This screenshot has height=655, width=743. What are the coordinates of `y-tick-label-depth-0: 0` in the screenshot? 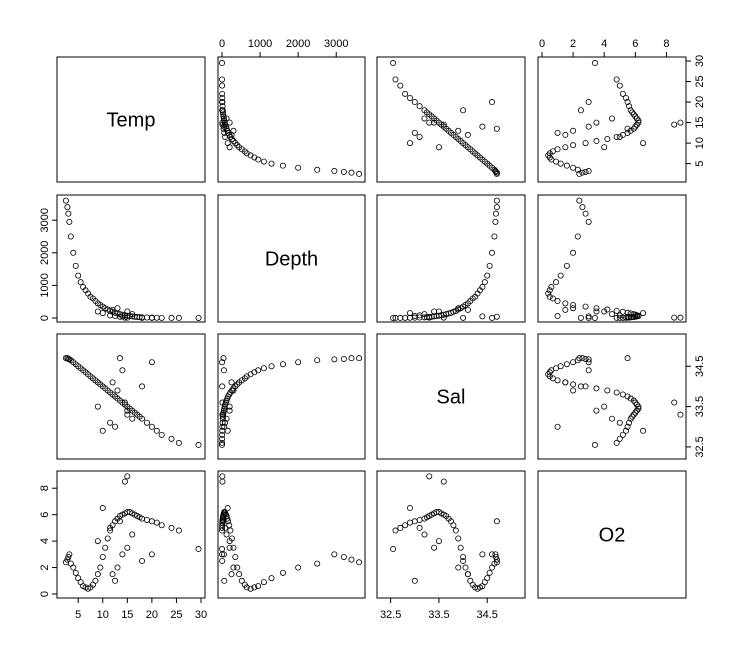 It's located at (45, 318).